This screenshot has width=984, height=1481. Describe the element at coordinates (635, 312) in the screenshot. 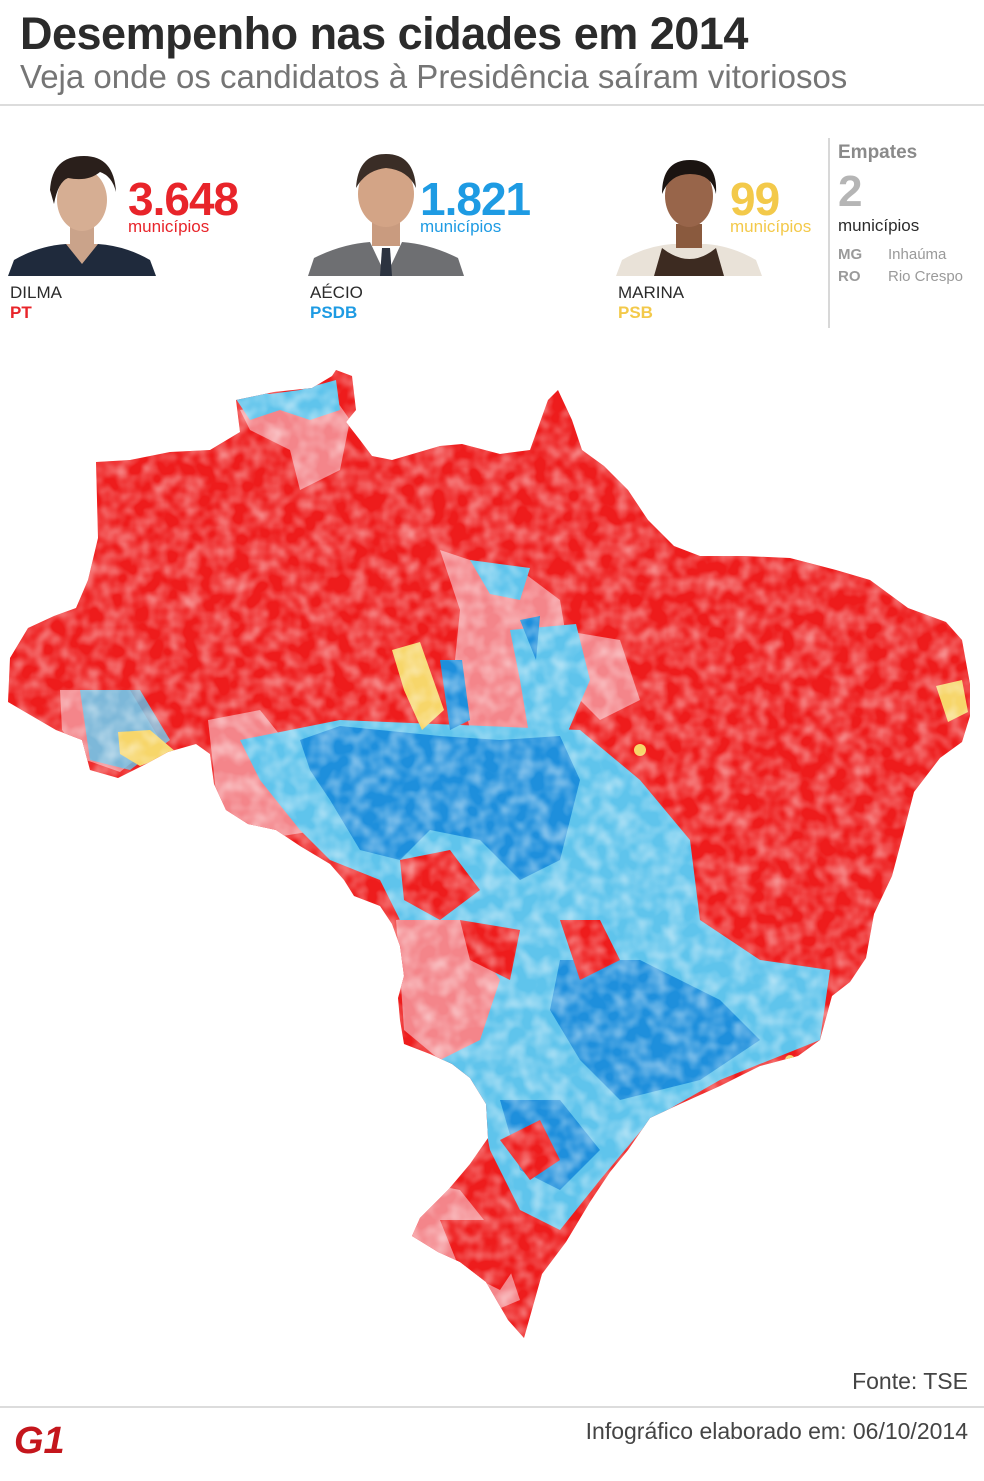

I see `marina-party: PSB` at that location.